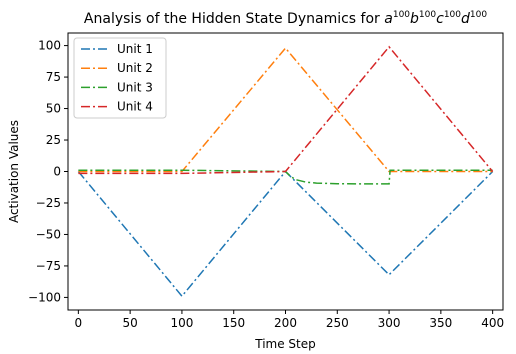 The image size is (516, 354). What do you see at coordinates (135, 49) in the screenshot?
I see `legend-label: Unit 1` at bounding box center [135, 49].